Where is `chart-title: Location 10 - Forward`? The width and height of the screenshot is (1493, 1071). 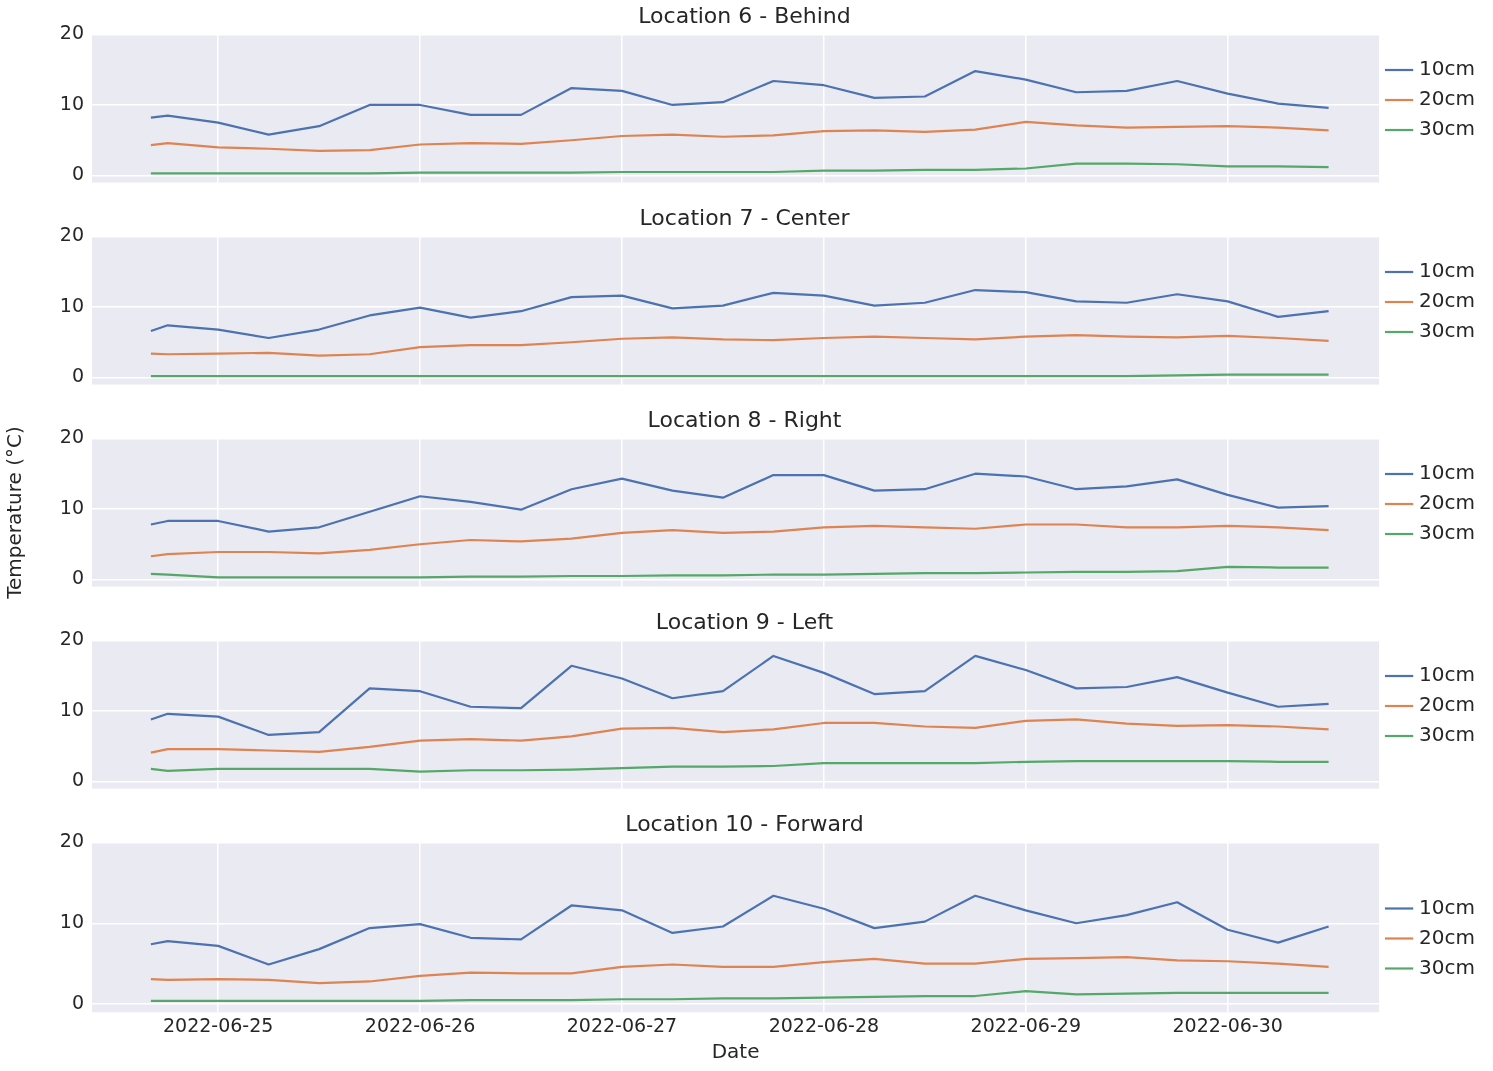 chart-title: Location 10 - Forward is located at coordinates (744, 823).